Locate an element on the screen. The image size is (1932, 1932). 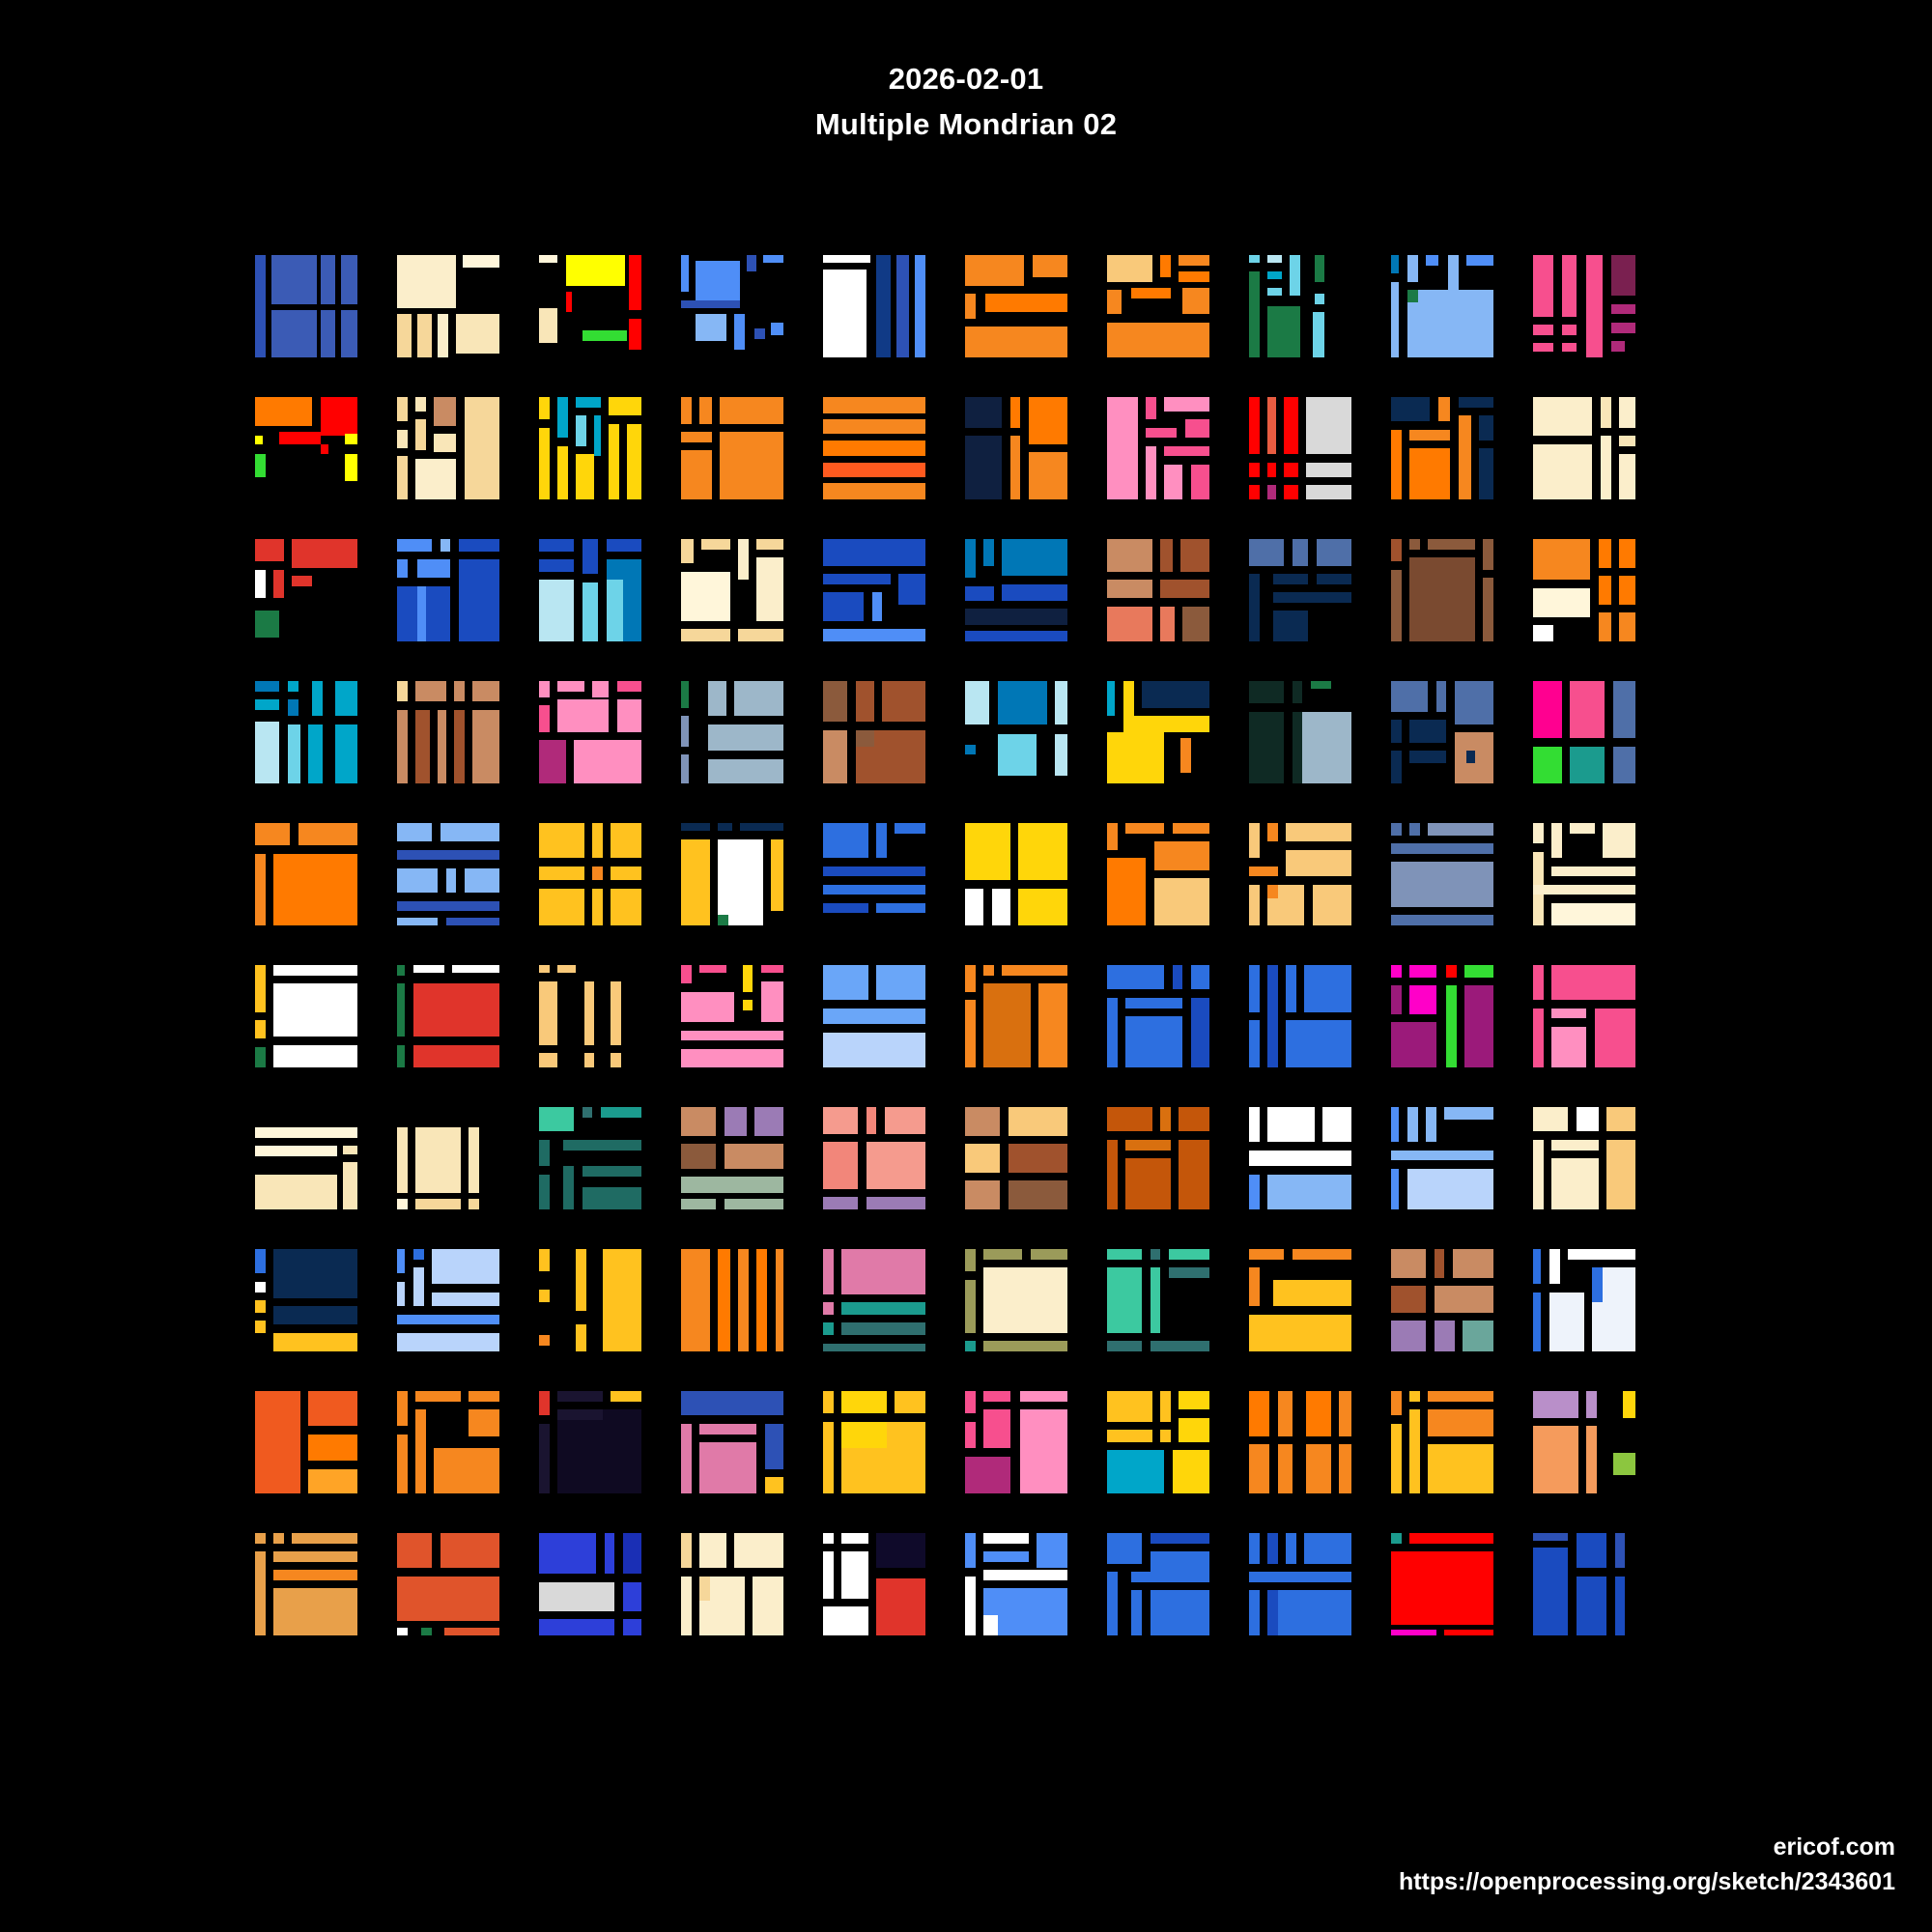
mondrian-tile-blue-teal-bars is located at coordinates (590, 590).